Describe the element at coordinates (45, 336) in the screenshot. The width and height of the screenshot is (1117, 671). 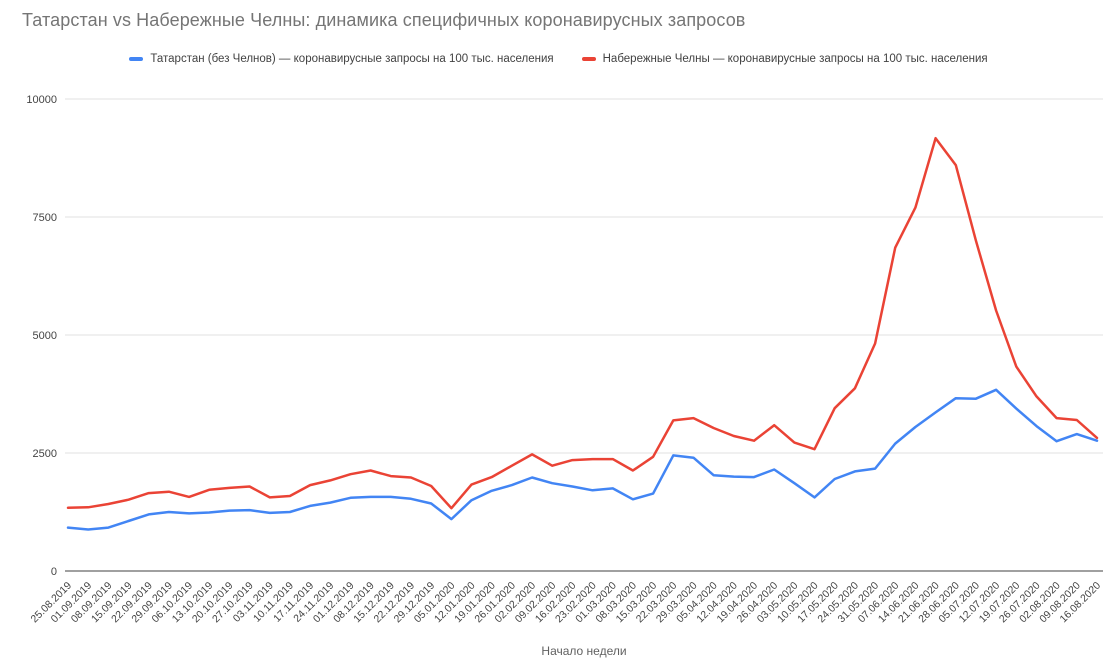
I see `y-tick-label: 5000` at that location.